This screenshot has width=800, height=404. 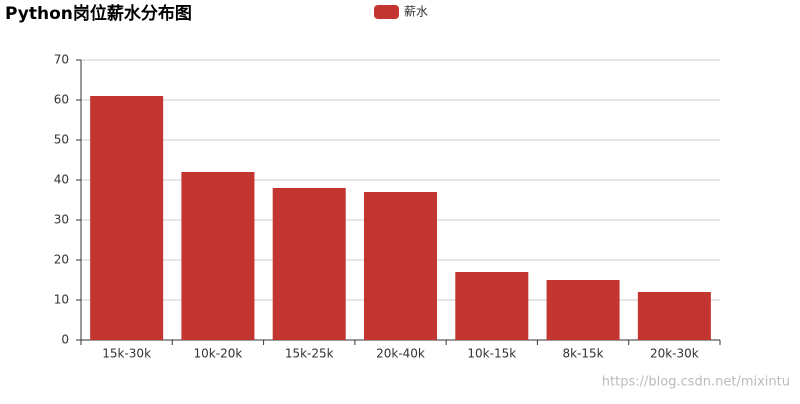 I want to click on y-tick-label: 70, so click(x=61, y=60).